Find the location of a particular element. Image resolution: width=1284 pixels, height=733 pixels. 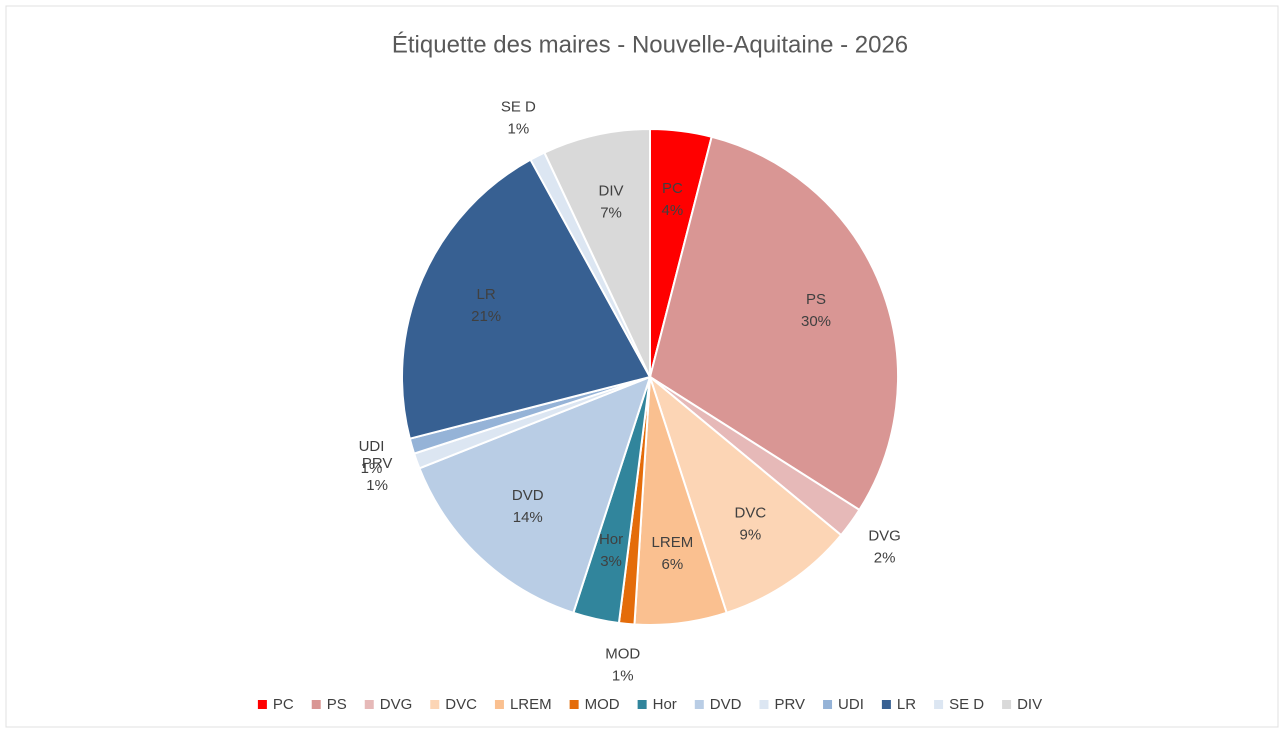

slice-value-label: 2% is located at coordinates (885, 557).